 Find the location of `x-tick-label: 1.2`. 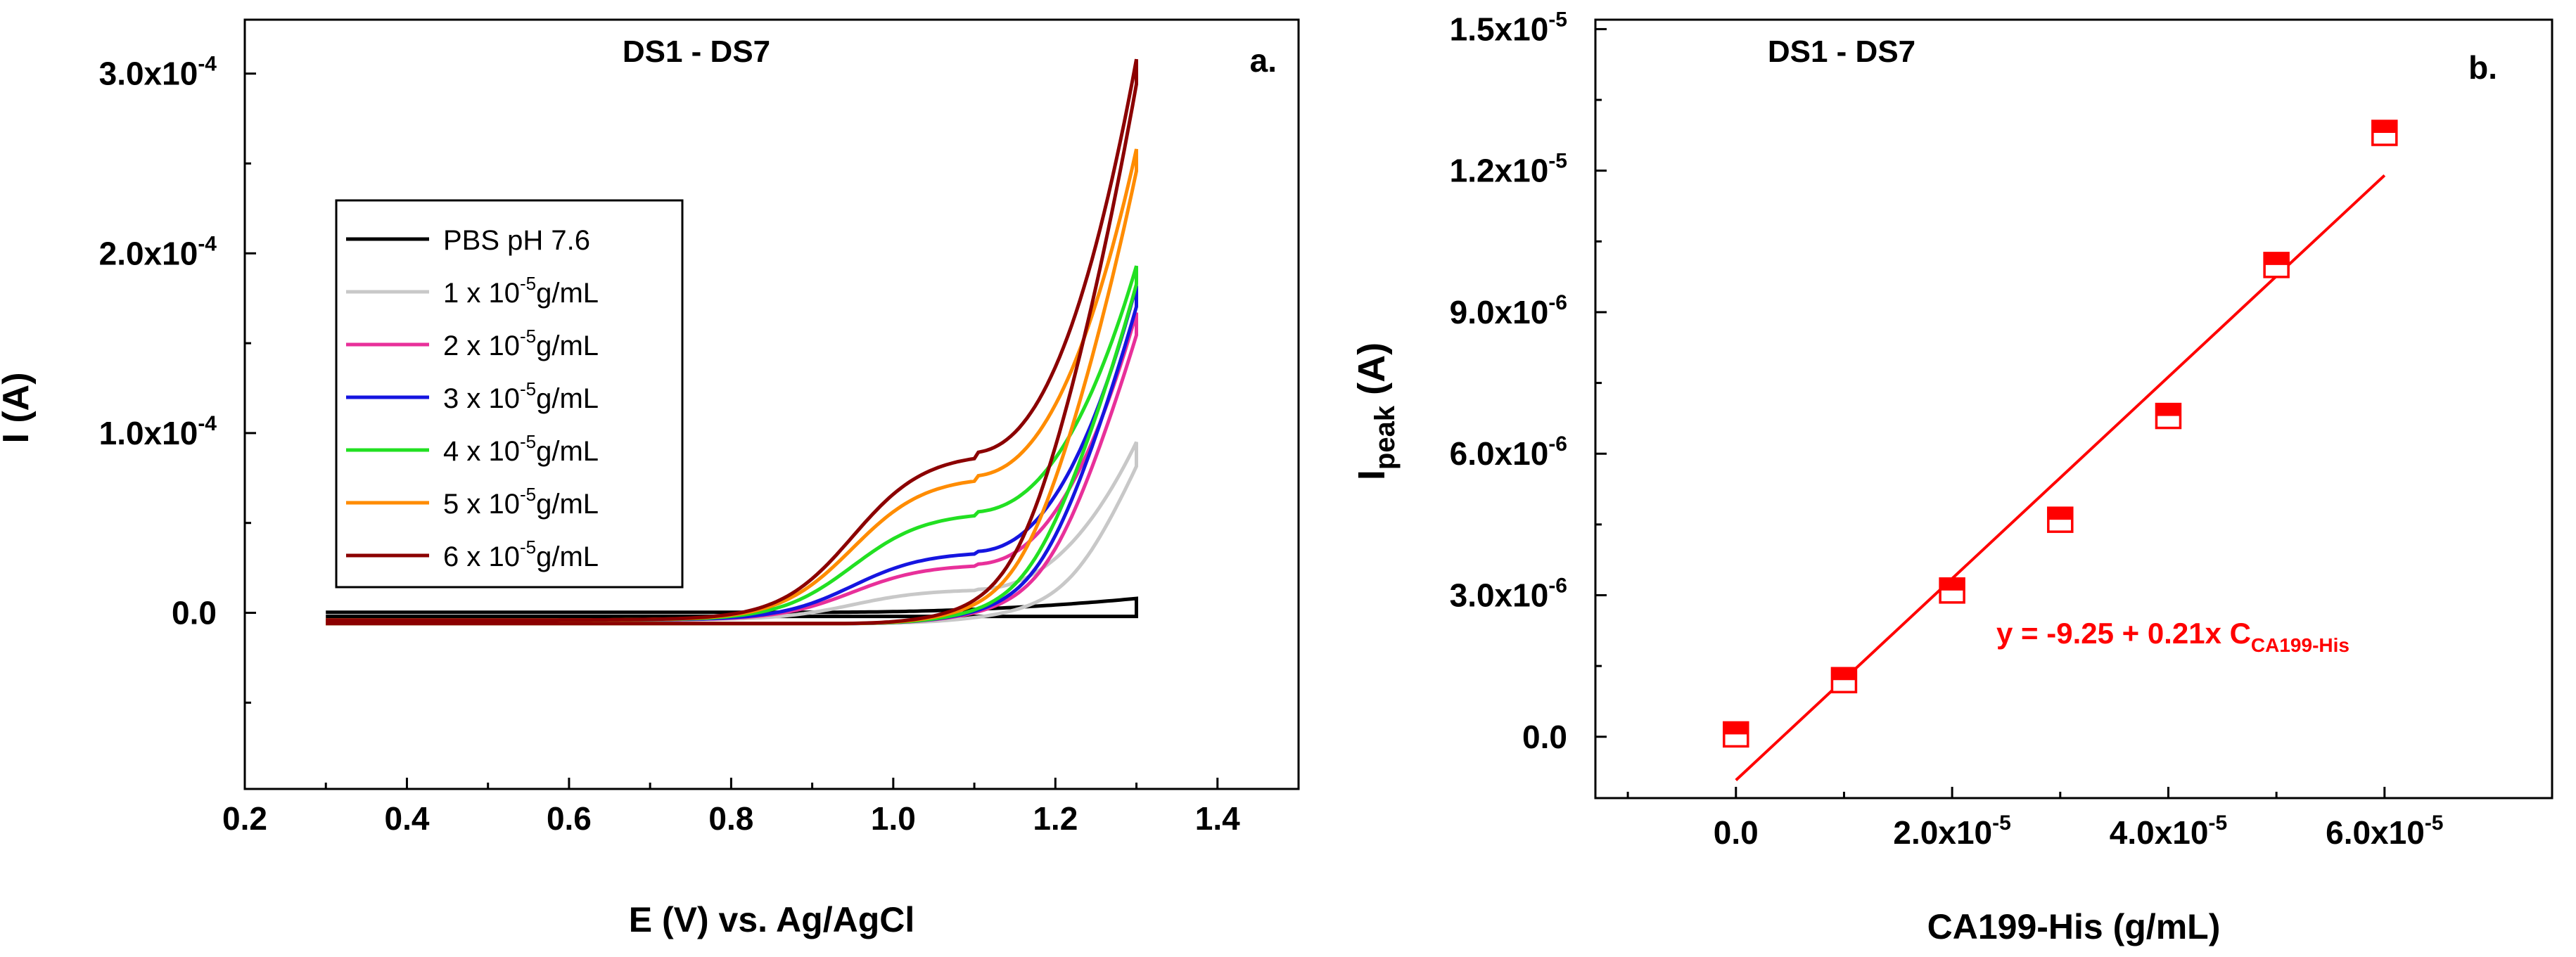

x-tick-label: 1.2 is located at coordinates (1055, 818).